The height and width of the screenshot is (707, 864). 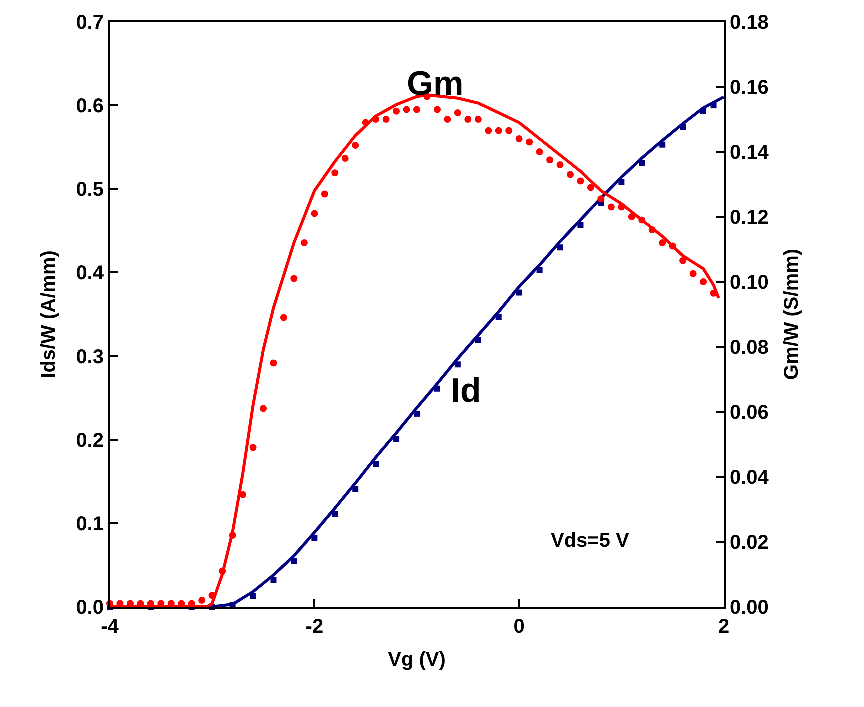 I want to click on y-tick-label: 0.0, so click(x=90, y=608).